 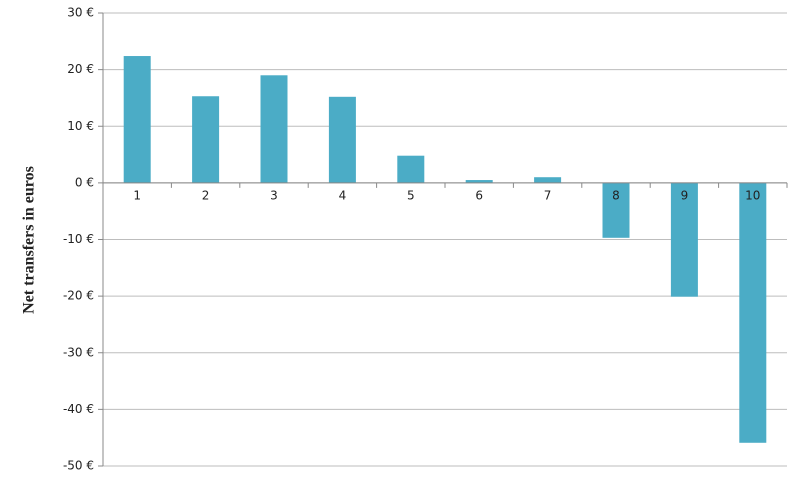 I want to click on y-tick-label: -10 €, so click(x=78, y=239).